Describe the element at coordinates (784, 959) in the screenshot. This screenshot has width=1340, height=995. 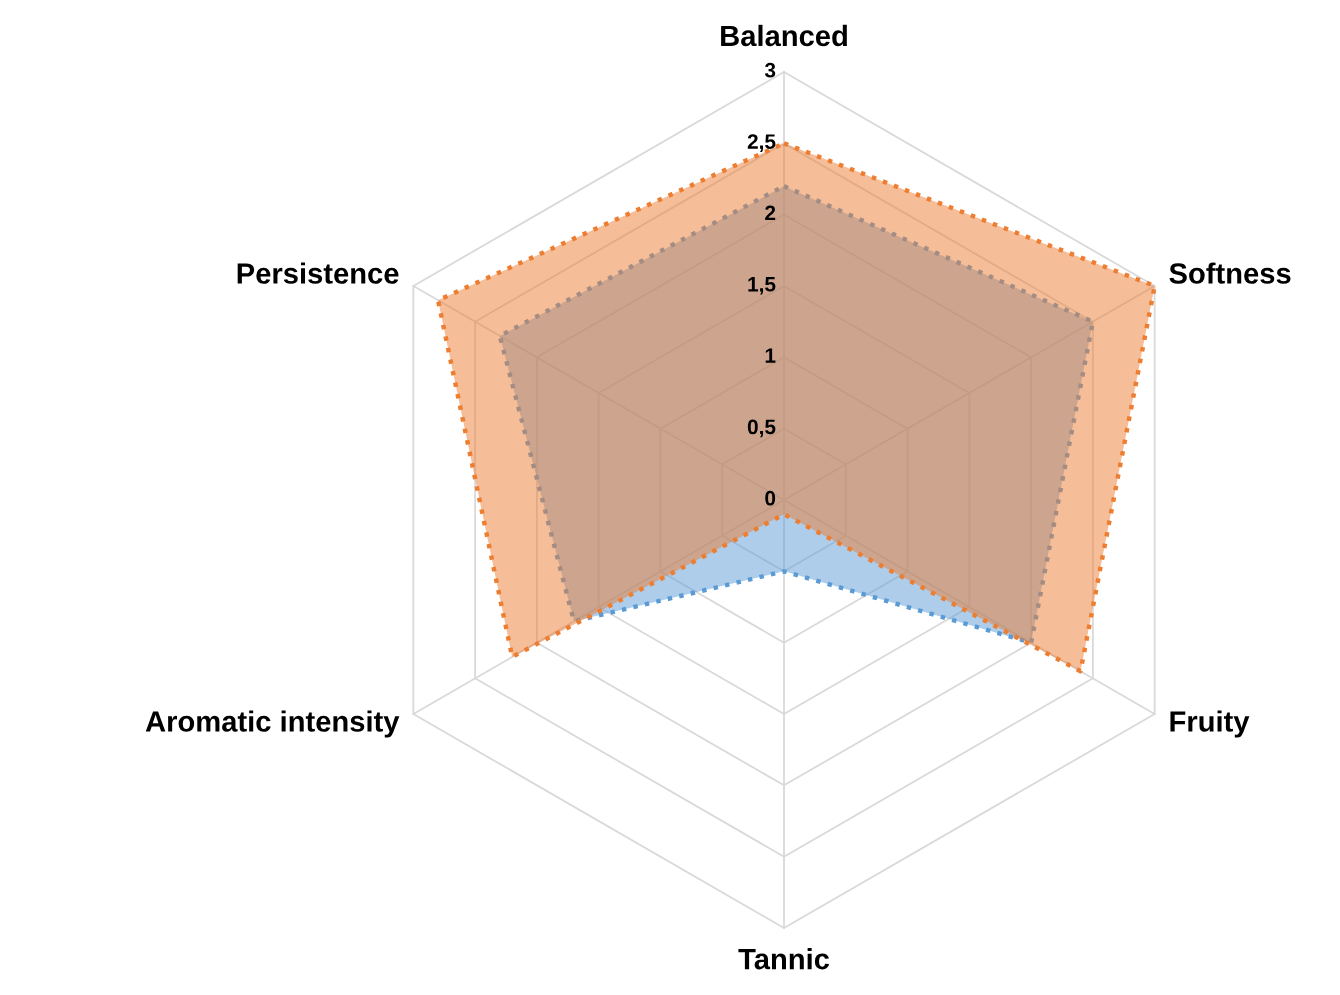
I see `spoke-label: Tannic` at that location.